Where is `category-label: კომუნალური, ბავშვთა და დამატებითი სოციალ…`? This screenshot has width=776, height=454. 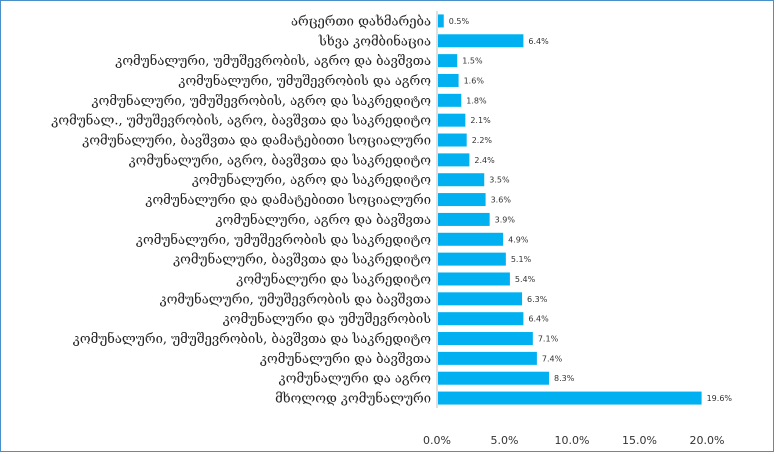 category-label: კომუნალური, ბავშვთა და დამატებითი სოციალ… is located at coordinates (256, 141).